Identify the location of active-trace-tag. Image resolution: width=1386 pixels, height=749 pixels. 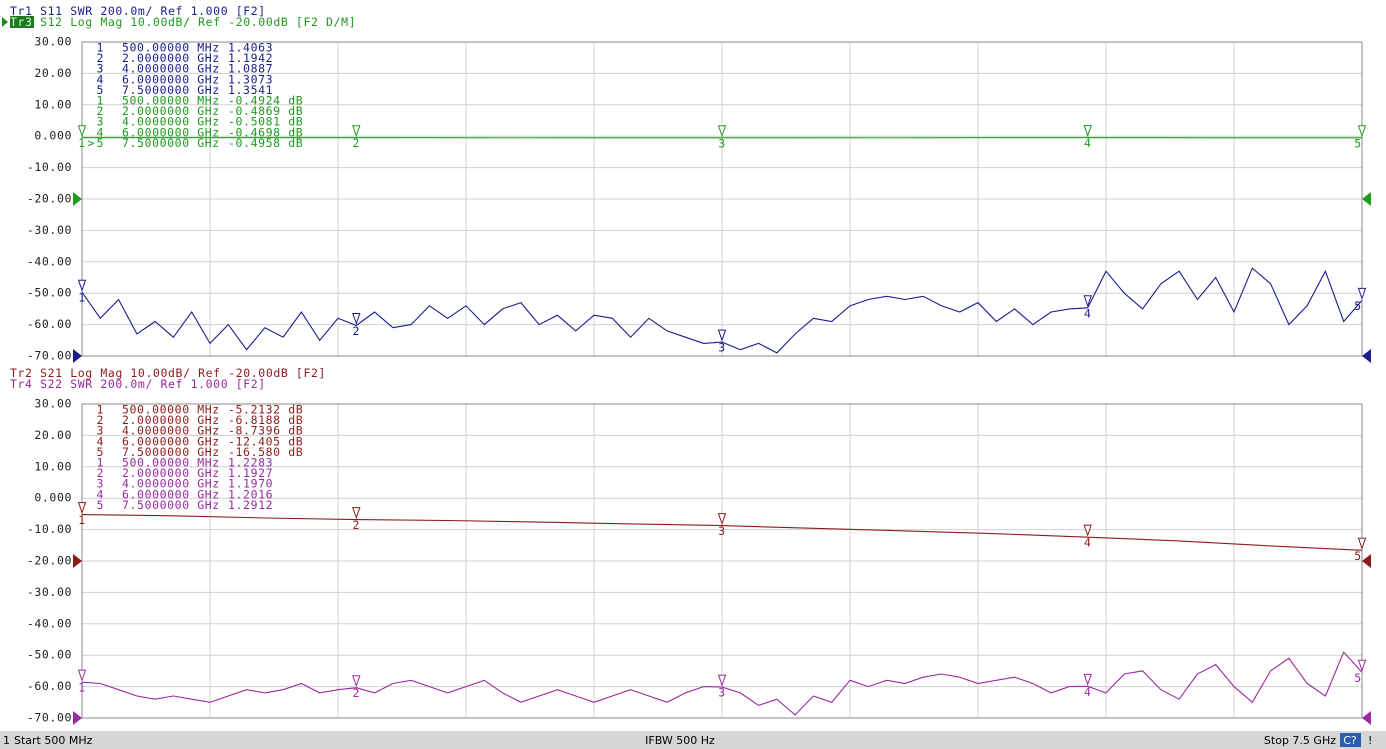
(22, 22).